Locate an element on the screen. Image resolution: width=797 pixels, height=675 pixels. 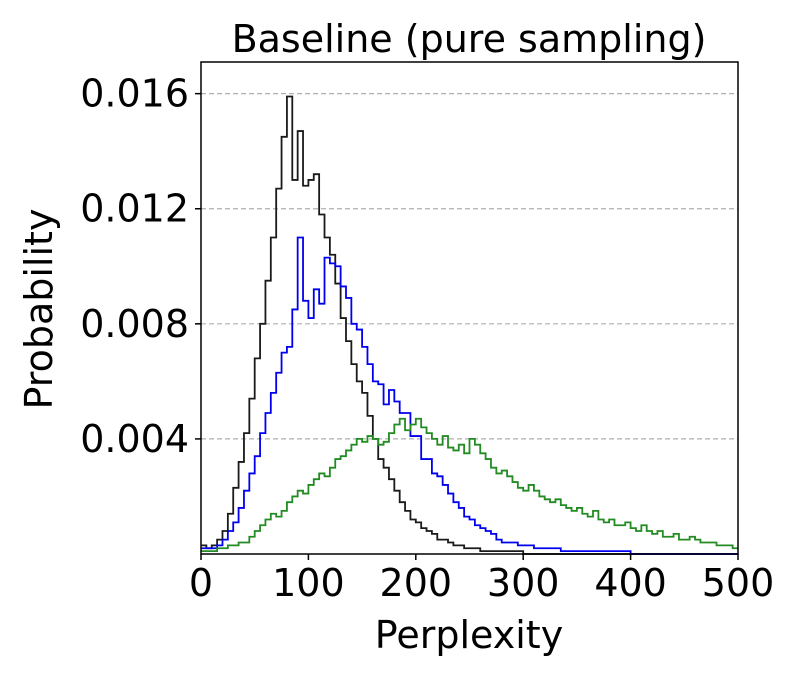
y-tick-label: 0.012 is located at coordinates (134, 209).